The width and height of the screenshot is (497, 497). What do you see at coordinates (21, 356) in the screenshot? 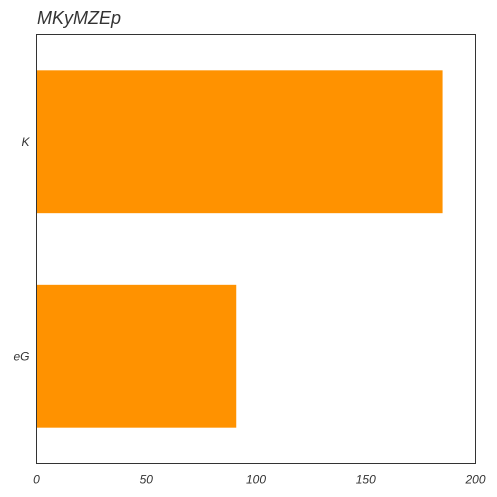
I see `y-tick-label: eG` at bounding box center [21, 356].